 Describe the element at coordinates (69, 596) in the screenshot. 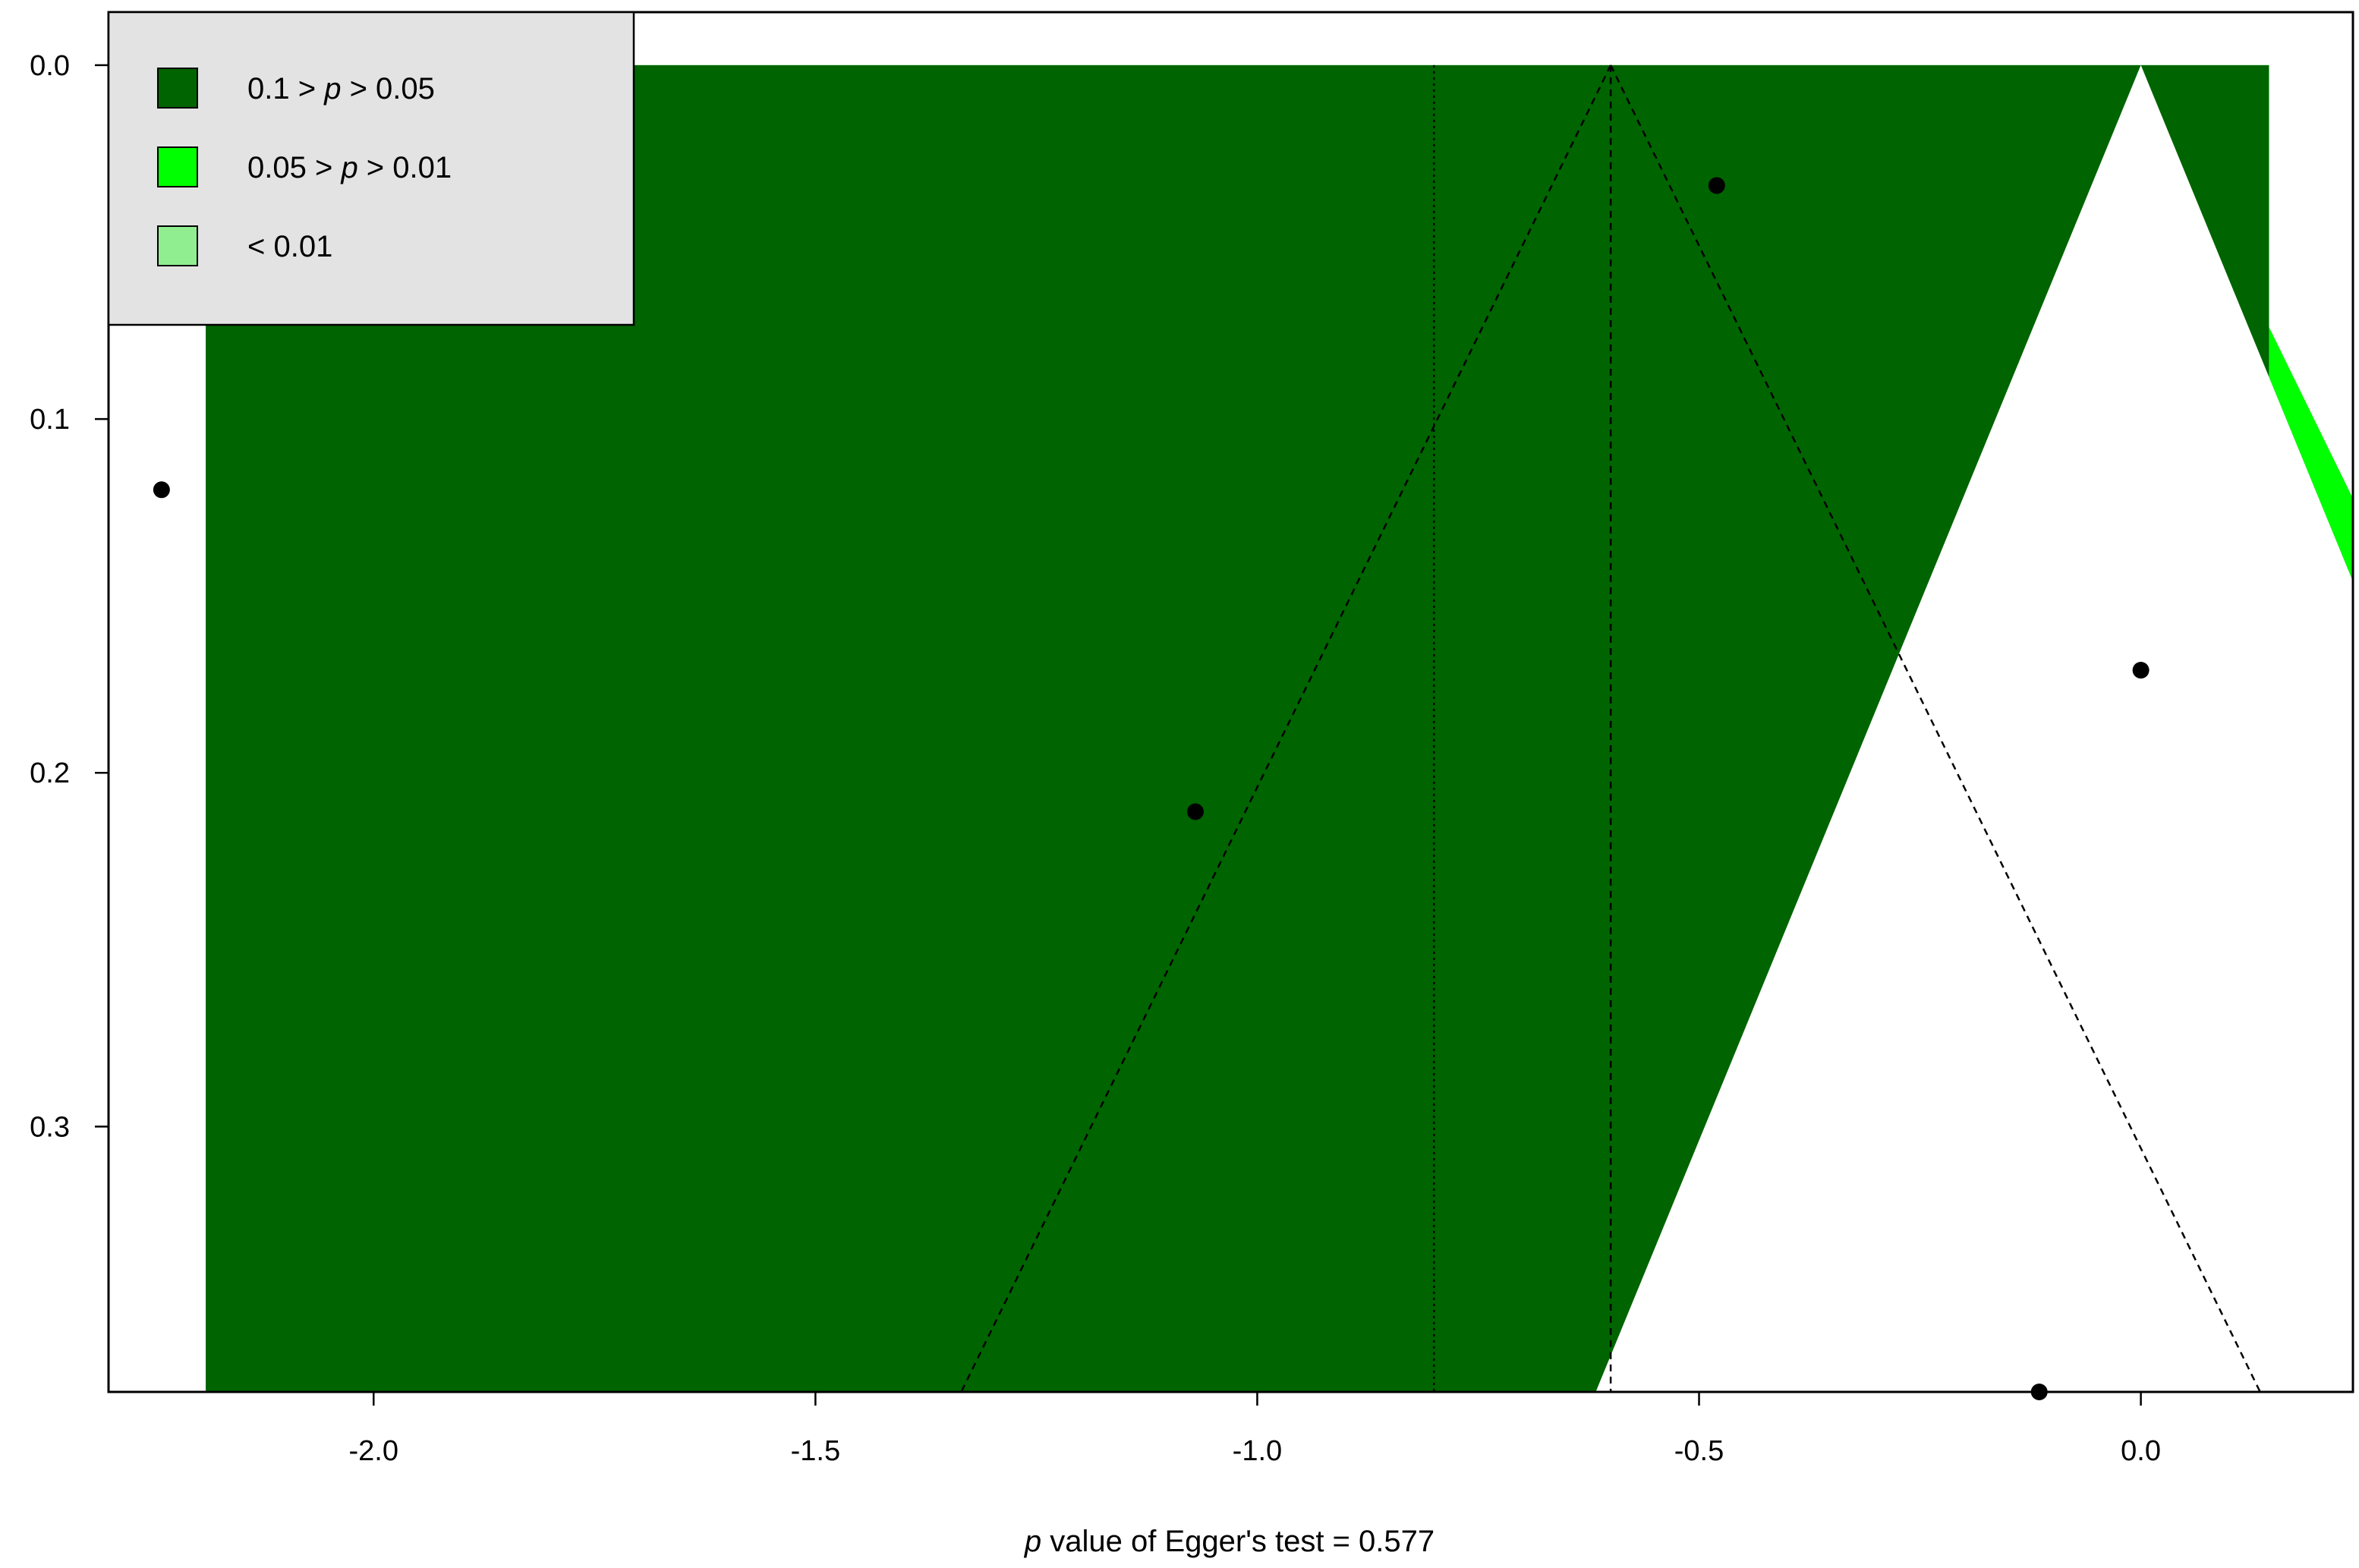

I see `y-axis: 0.0 0.1 0.2 0.3` at that location.